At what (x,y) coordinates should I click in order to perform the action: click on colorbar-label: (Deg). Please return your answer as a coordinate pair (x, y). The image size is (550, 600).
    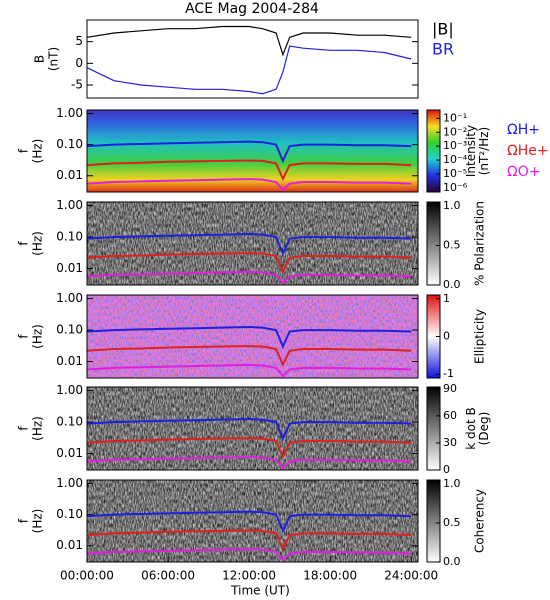
    Looking at the image, I should click on (484, 429).